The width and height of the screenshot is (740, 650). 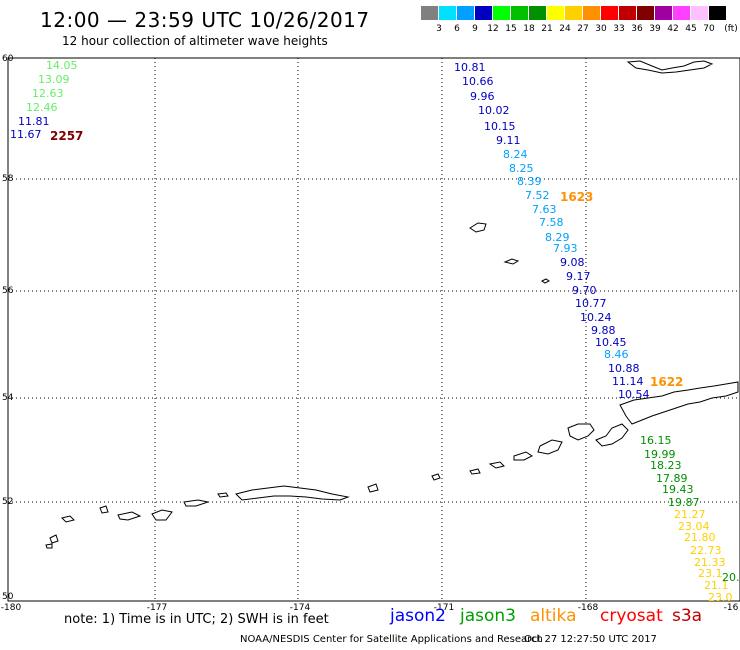 I want to click on wave-height-value: 13.09, so click(x=54, y=79).